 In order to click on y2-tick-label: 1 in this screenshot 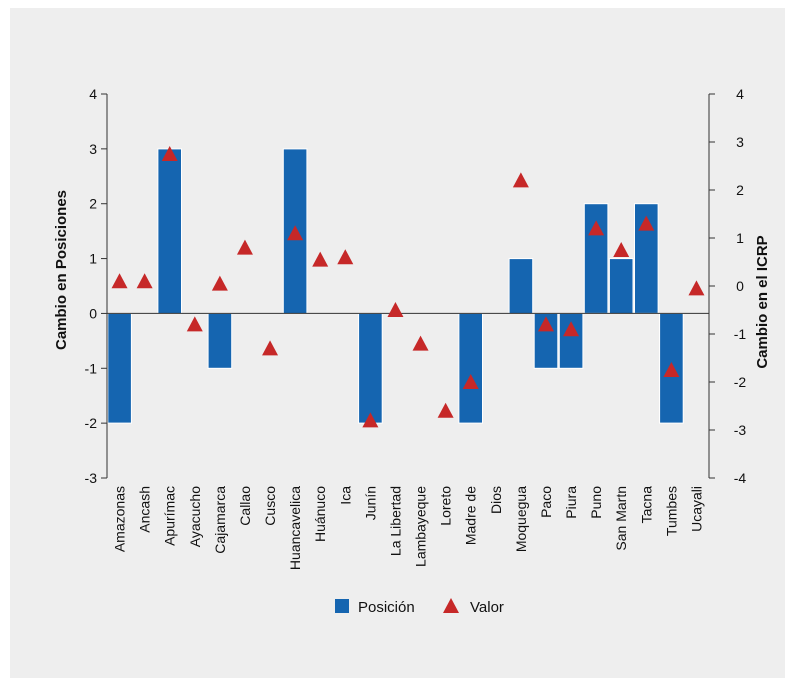, I will do `click(740, 238)`.